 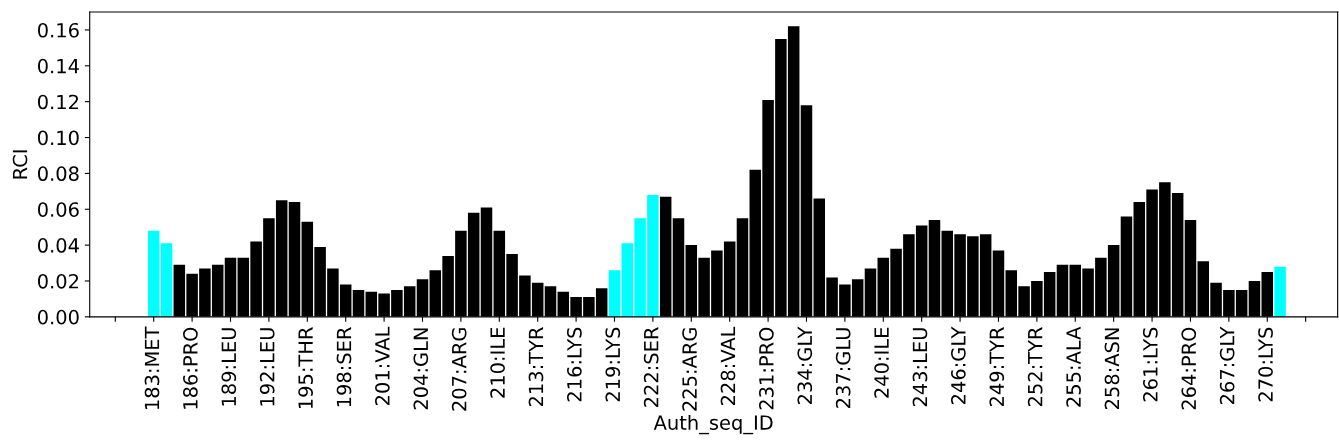 I want to click on y-tick-label: 0.10, so click(x=58, y=138).